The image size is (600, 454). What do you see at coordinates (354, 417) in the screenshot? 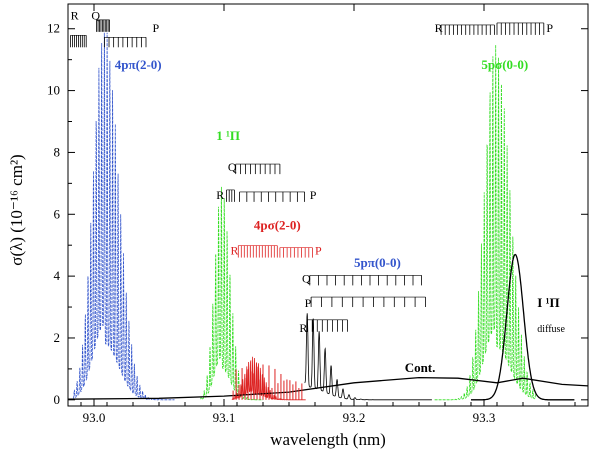
I see `x-tick-label: 93.2` at bounding box center [354, 417].